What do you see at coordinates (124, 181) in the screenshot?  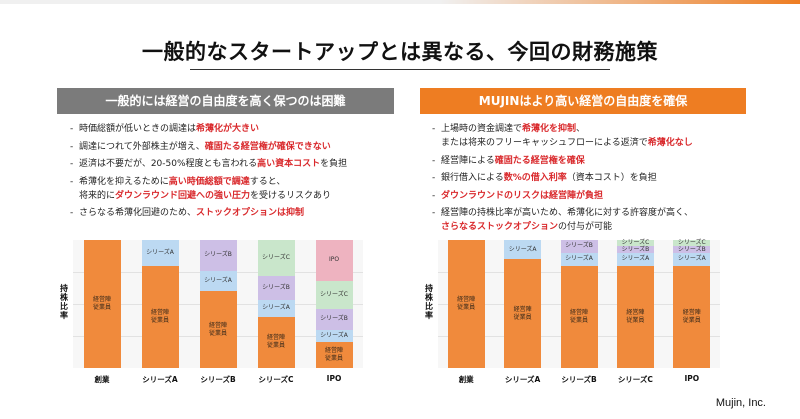 I see `bullet-text: 希薄化を抑えるために` at bounding box center [124, 181].